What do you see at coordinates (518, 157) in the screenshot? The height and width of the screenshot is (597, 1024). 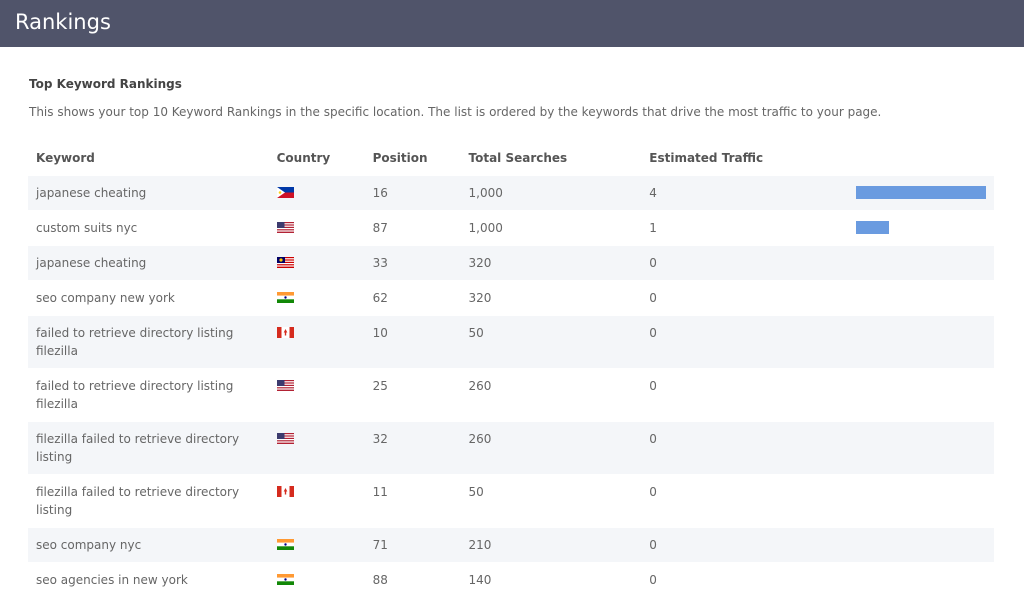 I see `column-header: Total Searches` at bounding box center [518, 157].